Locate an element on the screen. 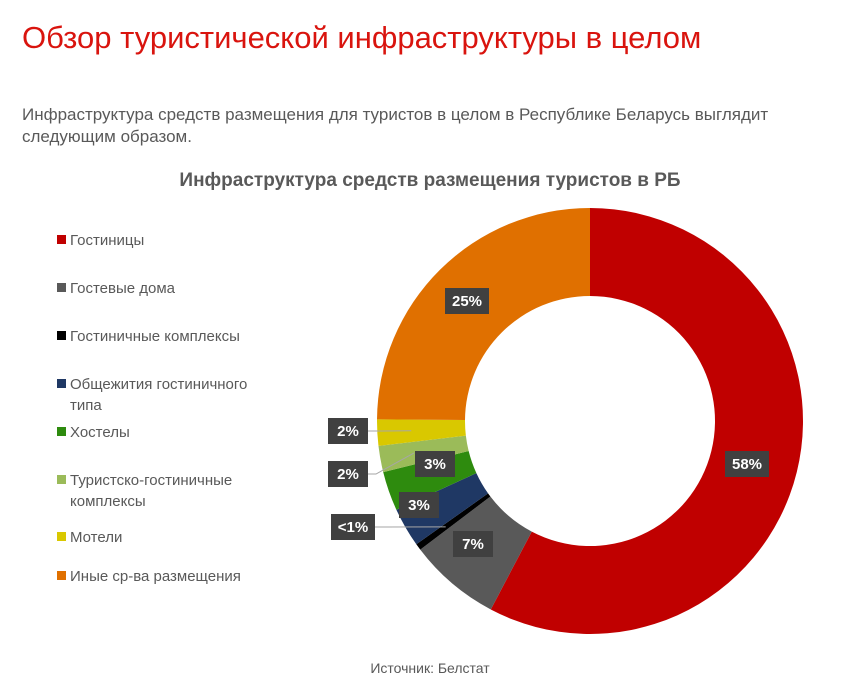 The height and width of the screenshot is (700, 860). data-label: 25% is located at coordinates (467, 301).